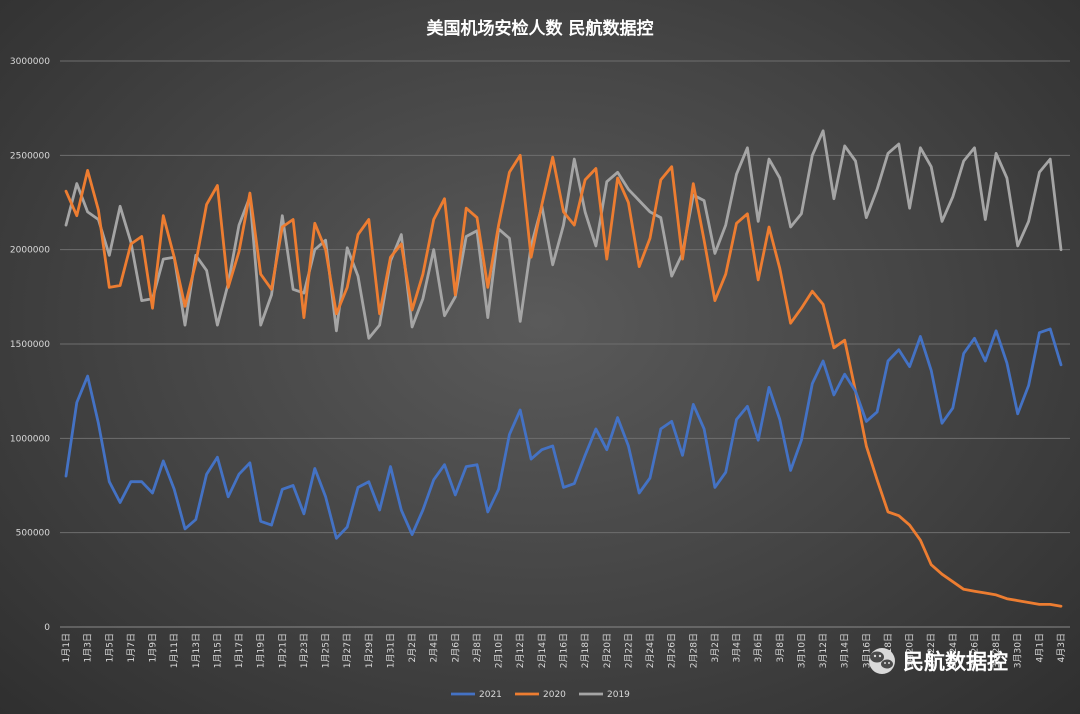 The width and height of the screenshot is (1080, 714). I want to click on y-tick-label: 1000000, so click(30, 439).